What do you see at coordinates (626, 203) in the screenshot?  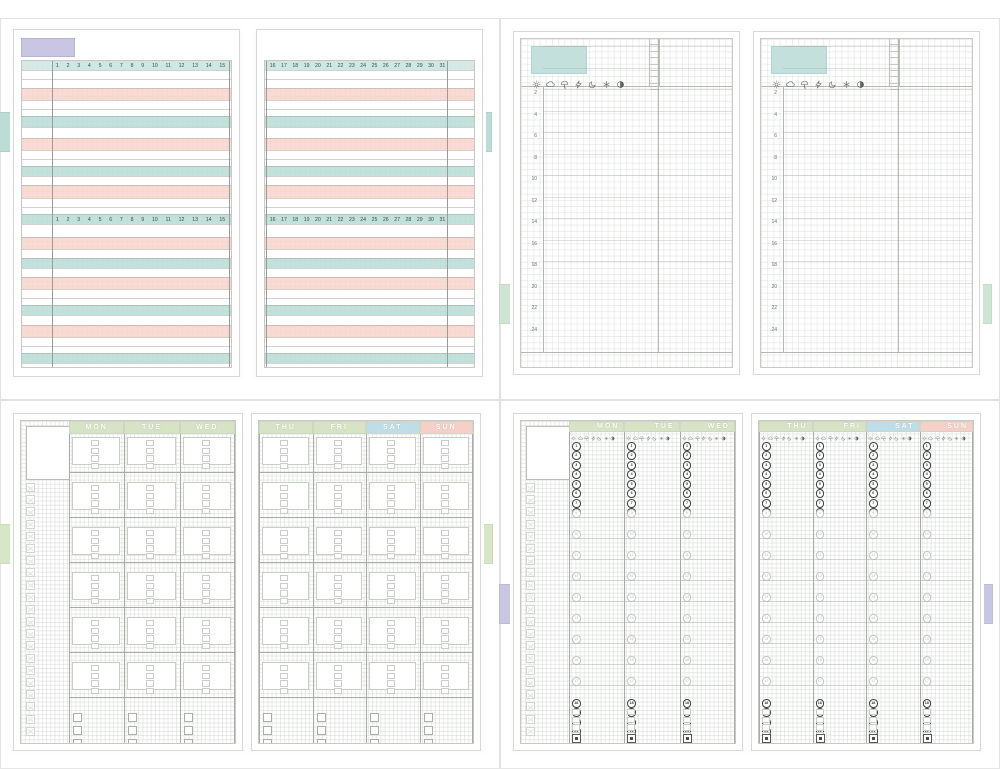 I see `page-left: 2 4 6 8 10 12 14 16 18 20 22 24` at bounding box center [626, 203].